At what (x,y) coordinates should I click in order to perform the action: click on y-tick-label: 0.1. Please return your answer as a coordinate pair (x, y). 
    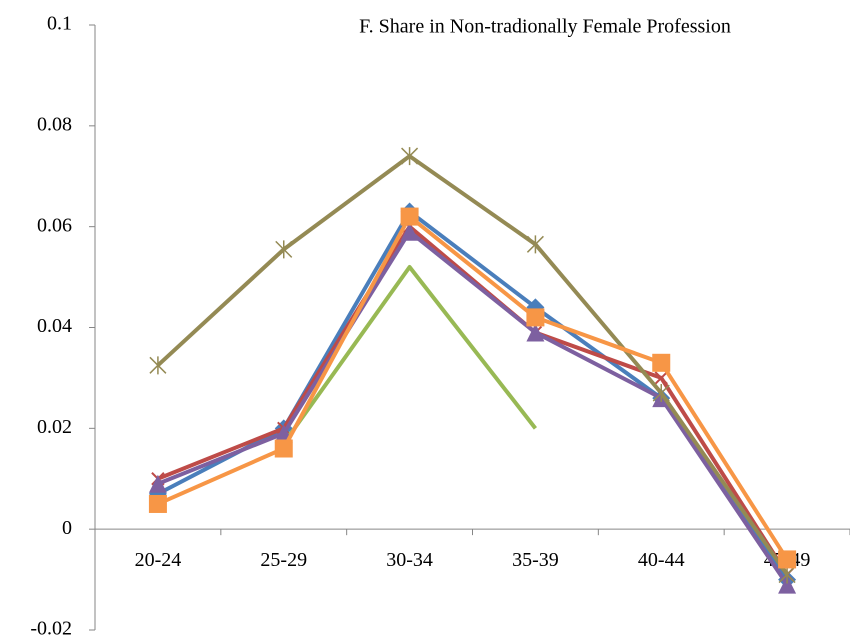
    Looking at the image, I should click on (59, 24).